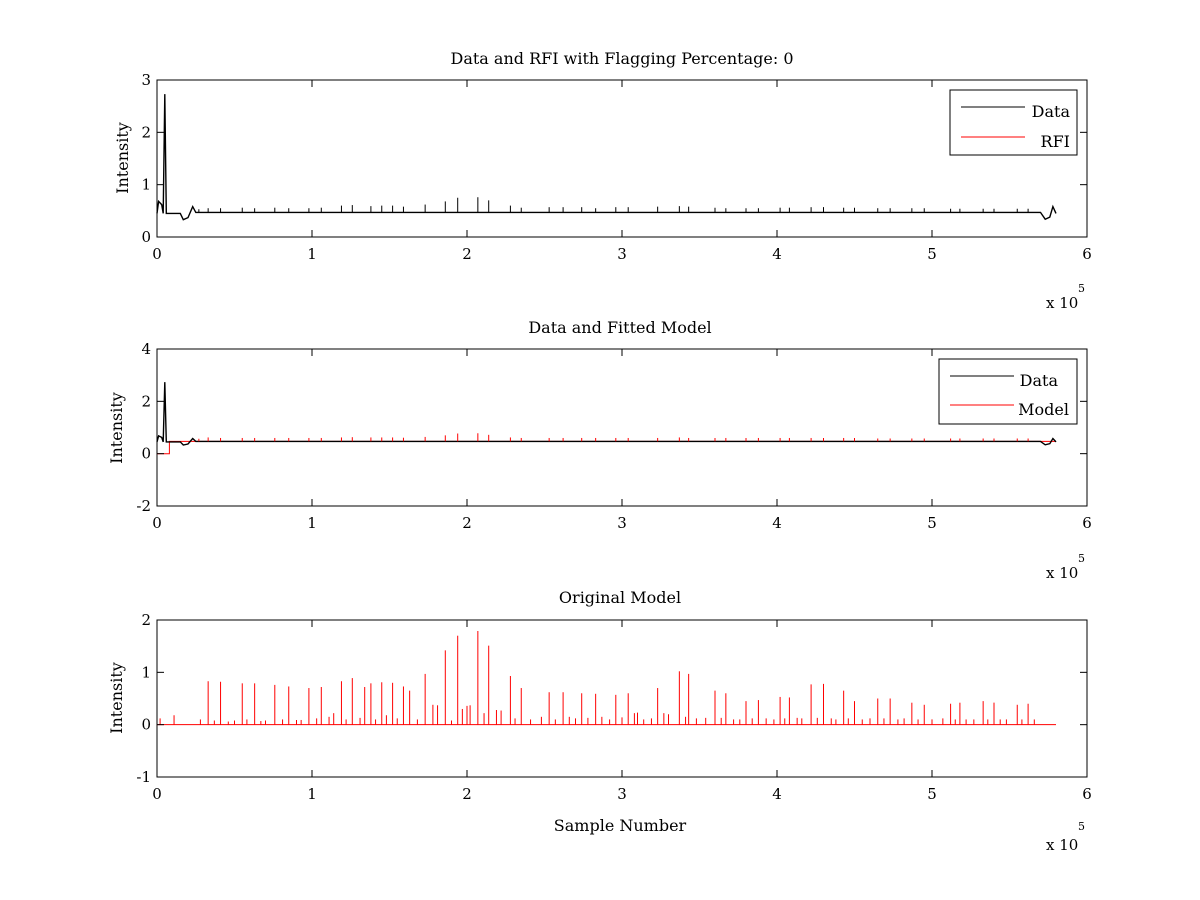 The width and height of the screenshot is (1200, 900). Describe the element at coordinates (1051, 111) in the screenshot. I see `legend-data-label: Data` at that location.